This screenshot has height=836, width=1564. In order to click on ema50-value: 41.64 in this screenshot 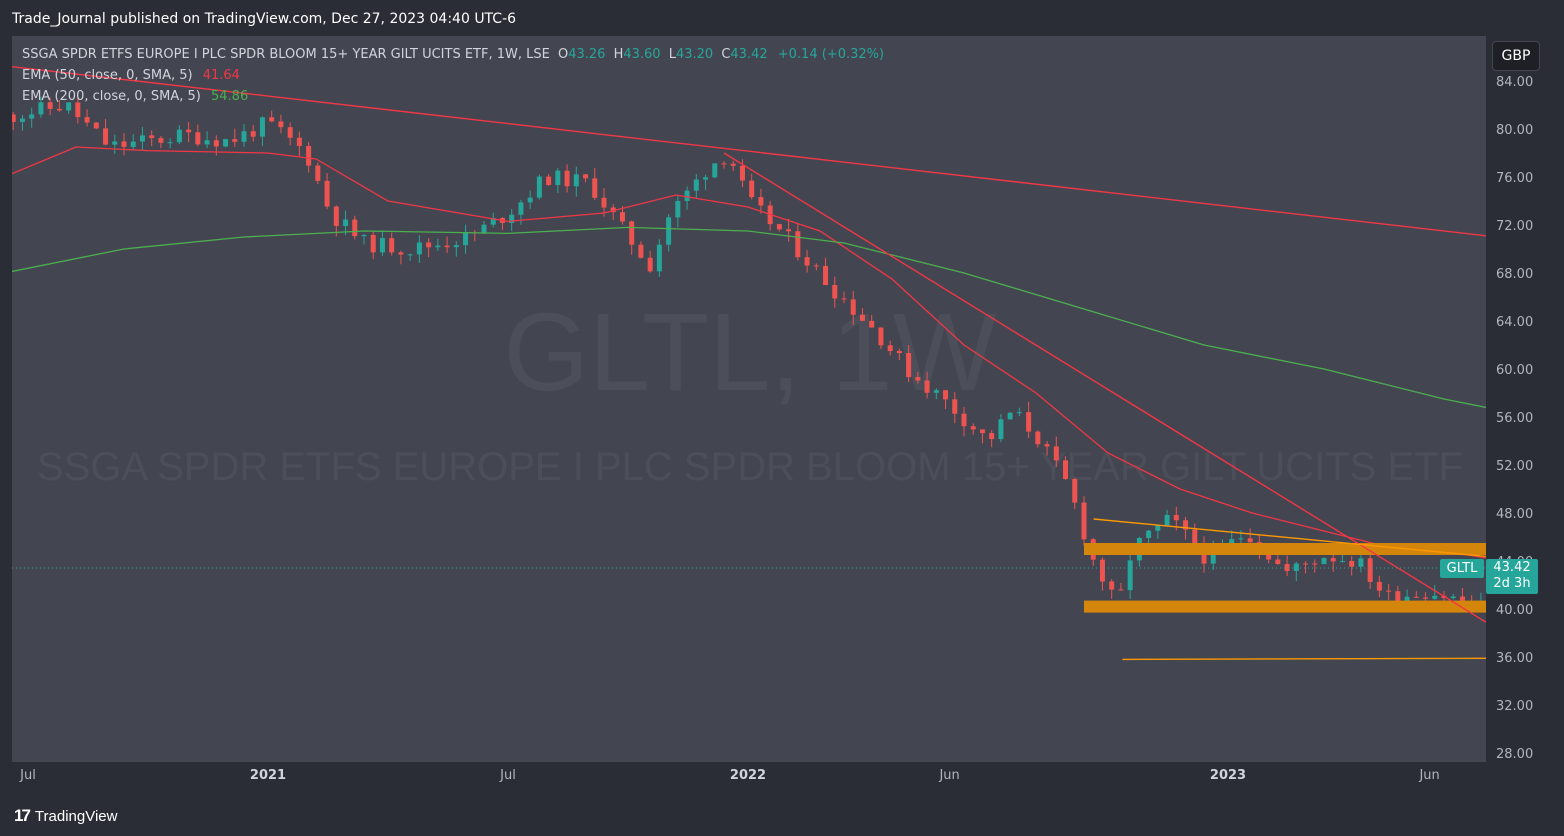, I will do `click(221, 75)`.